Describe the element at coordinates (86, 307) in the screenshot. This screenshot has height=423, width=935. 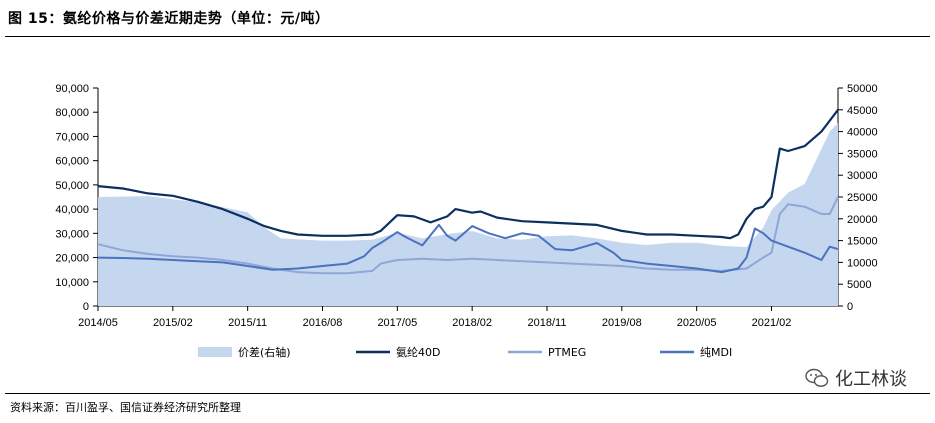
I see `y-left-tick-label: 0` at that location.